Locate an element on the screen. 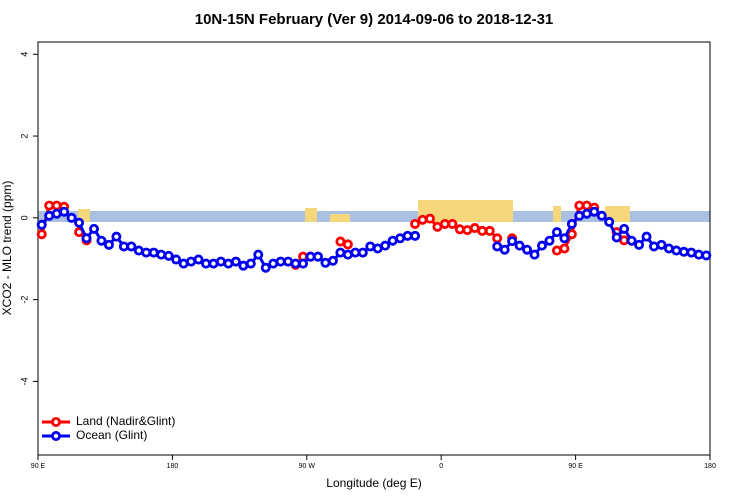  land-mask is located at coordinates (374, 211).